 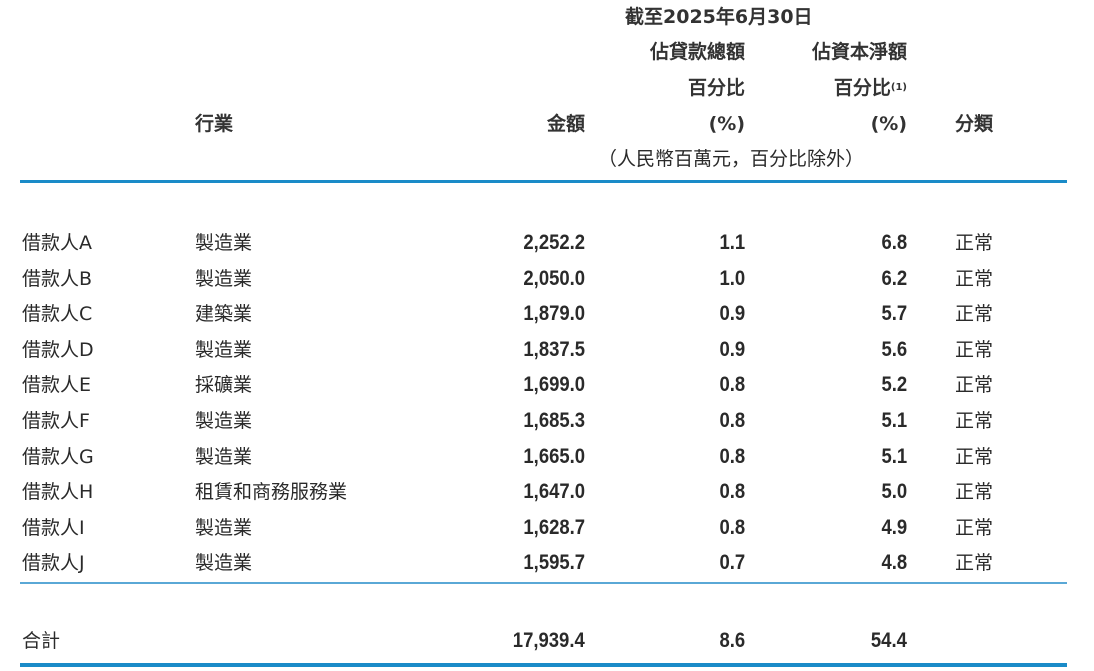 I want to click on borrower-cell: 借款人G, so click(x=58, y=456).